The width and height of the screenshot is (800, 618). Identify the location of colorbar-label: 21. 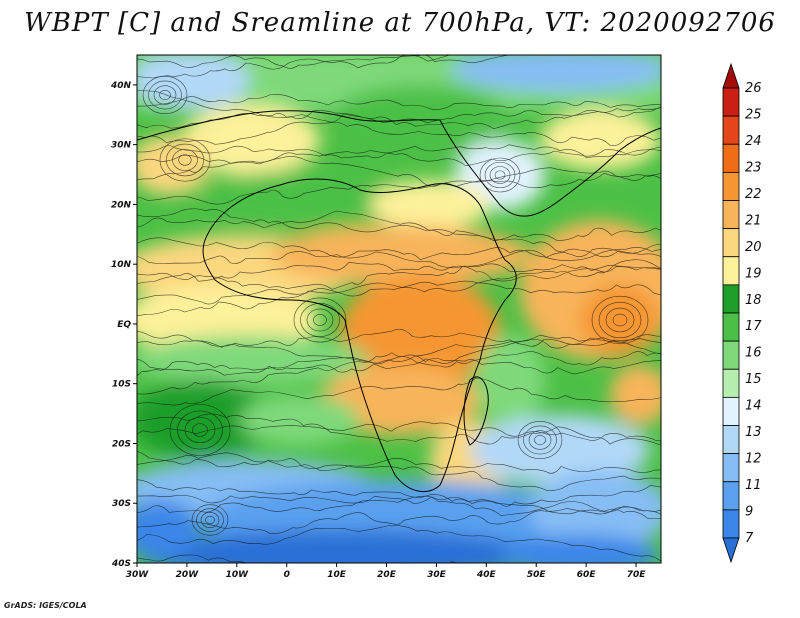
(753, 220).